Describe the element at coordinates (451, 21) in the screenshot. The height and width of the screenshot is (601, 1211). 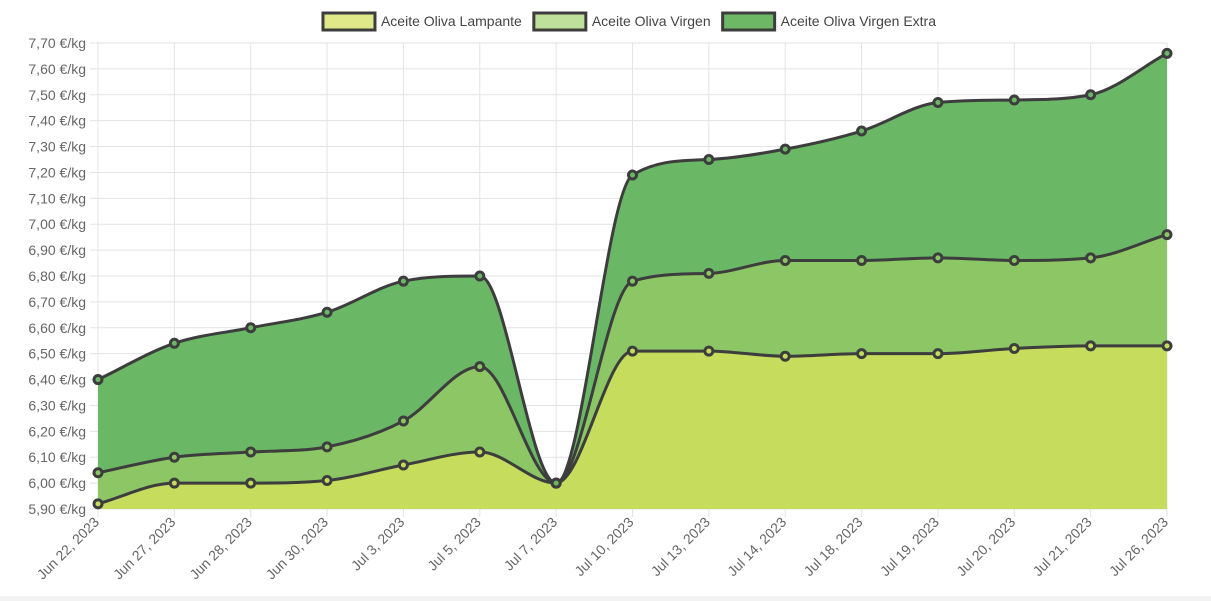
I see `legend-label: Aceite Oliva Lampante` at that location.